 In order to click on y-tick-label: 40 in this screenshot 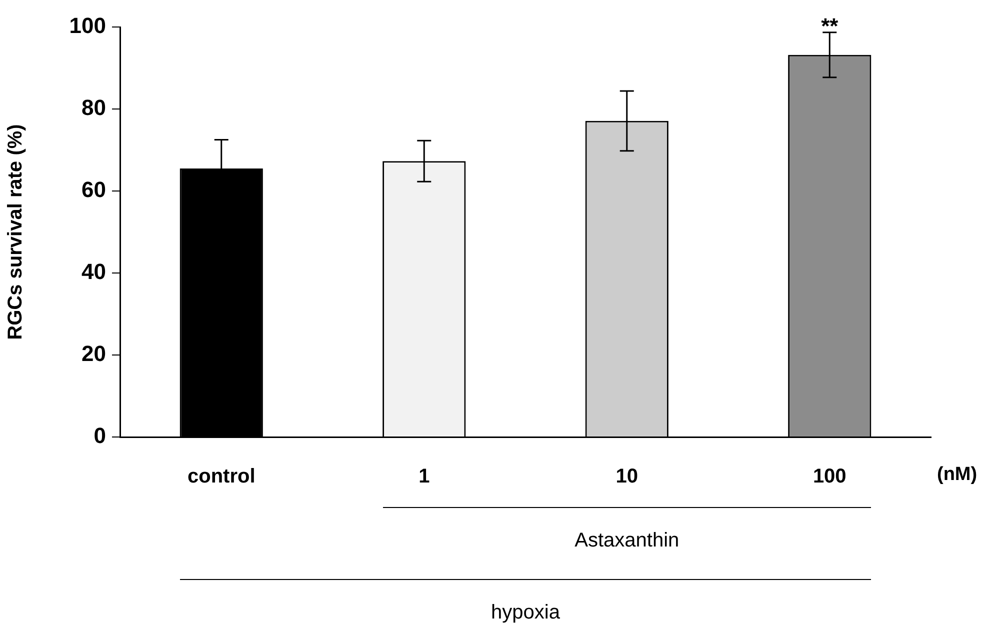, I will do `click(94, 271)`.